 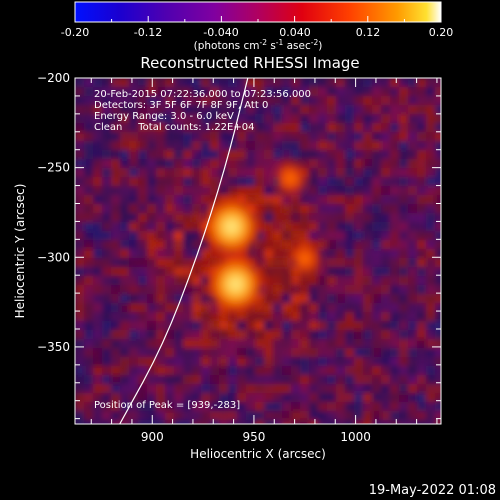 I want to click on y-tick-label: −250, so click(x=53, y=168).